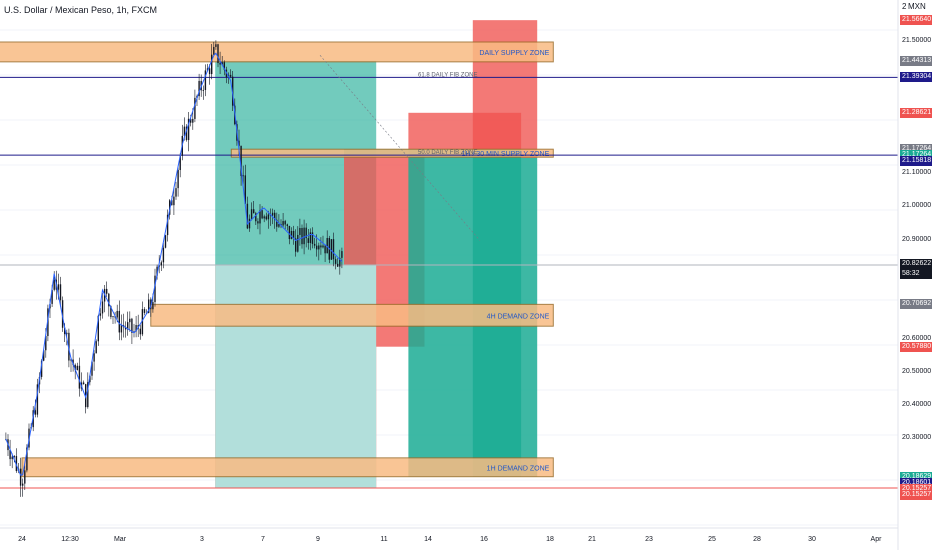 The image size is (932, 550). I want to click on time-tick: 23, so click(649, 539).